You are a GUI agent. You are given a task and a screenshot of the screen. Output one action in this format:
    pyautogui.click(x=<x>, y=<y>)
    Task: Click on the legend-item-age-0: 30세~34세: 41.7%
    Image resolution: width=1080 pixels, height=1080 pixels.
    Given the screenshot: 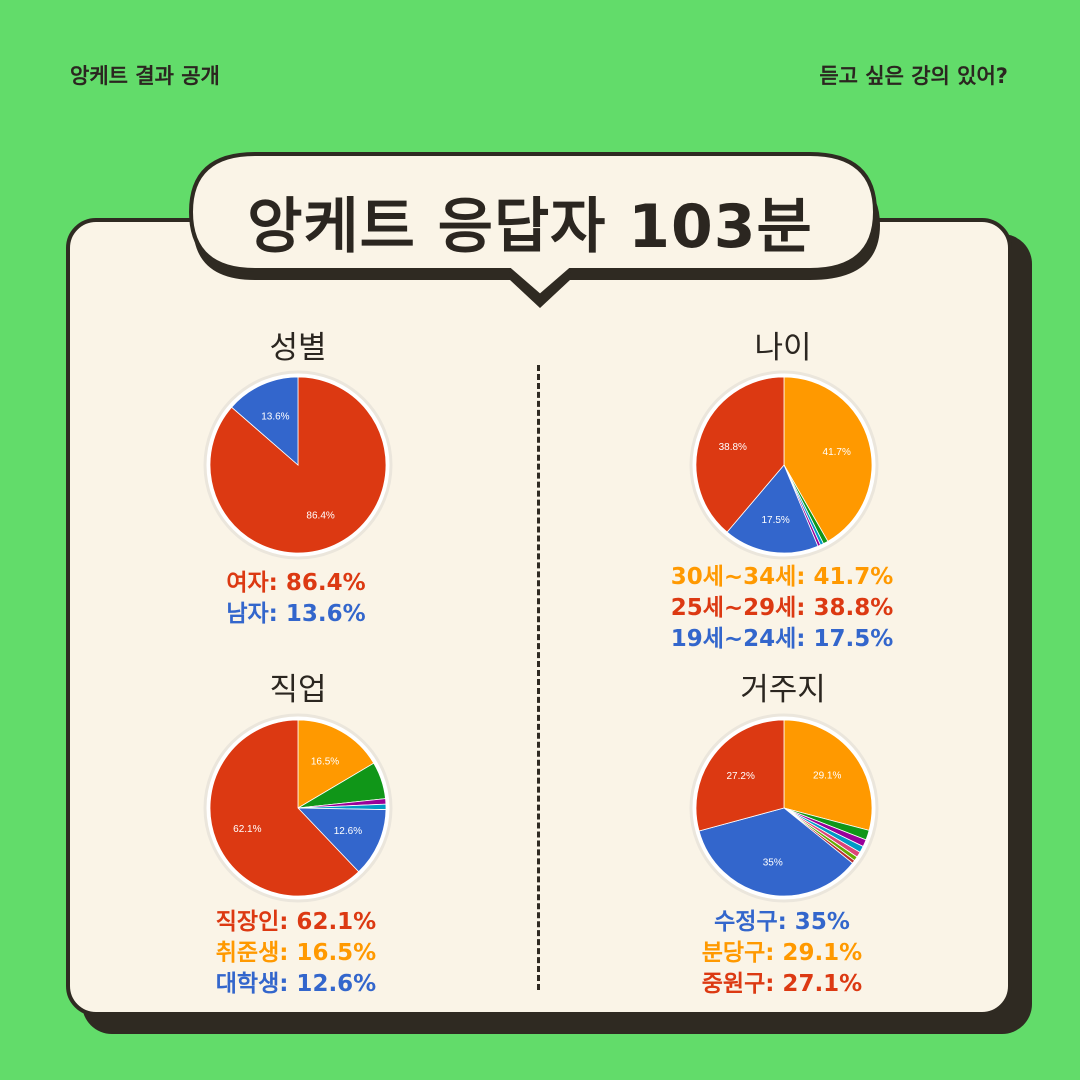 What is the action you would take?
    pyautogui.click(x=782, y=577)
    